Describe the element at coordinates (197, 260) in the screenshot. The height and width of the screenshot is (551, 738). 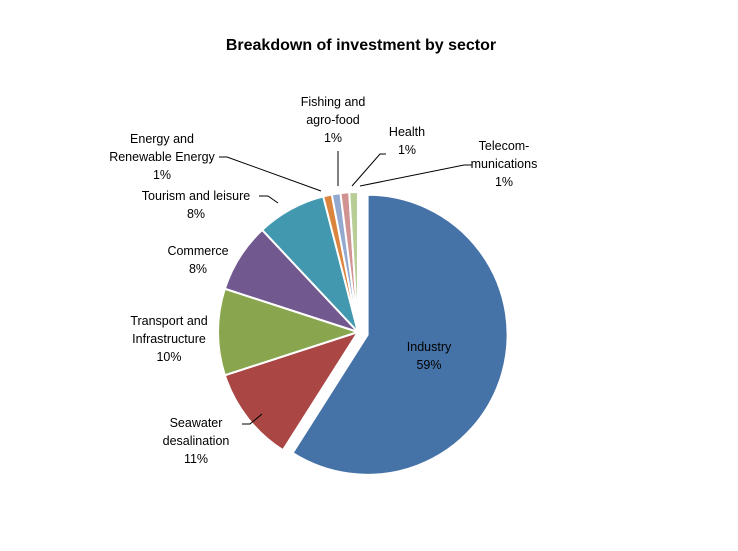
I see `slice-label-3: Commerce 8%` at that location.